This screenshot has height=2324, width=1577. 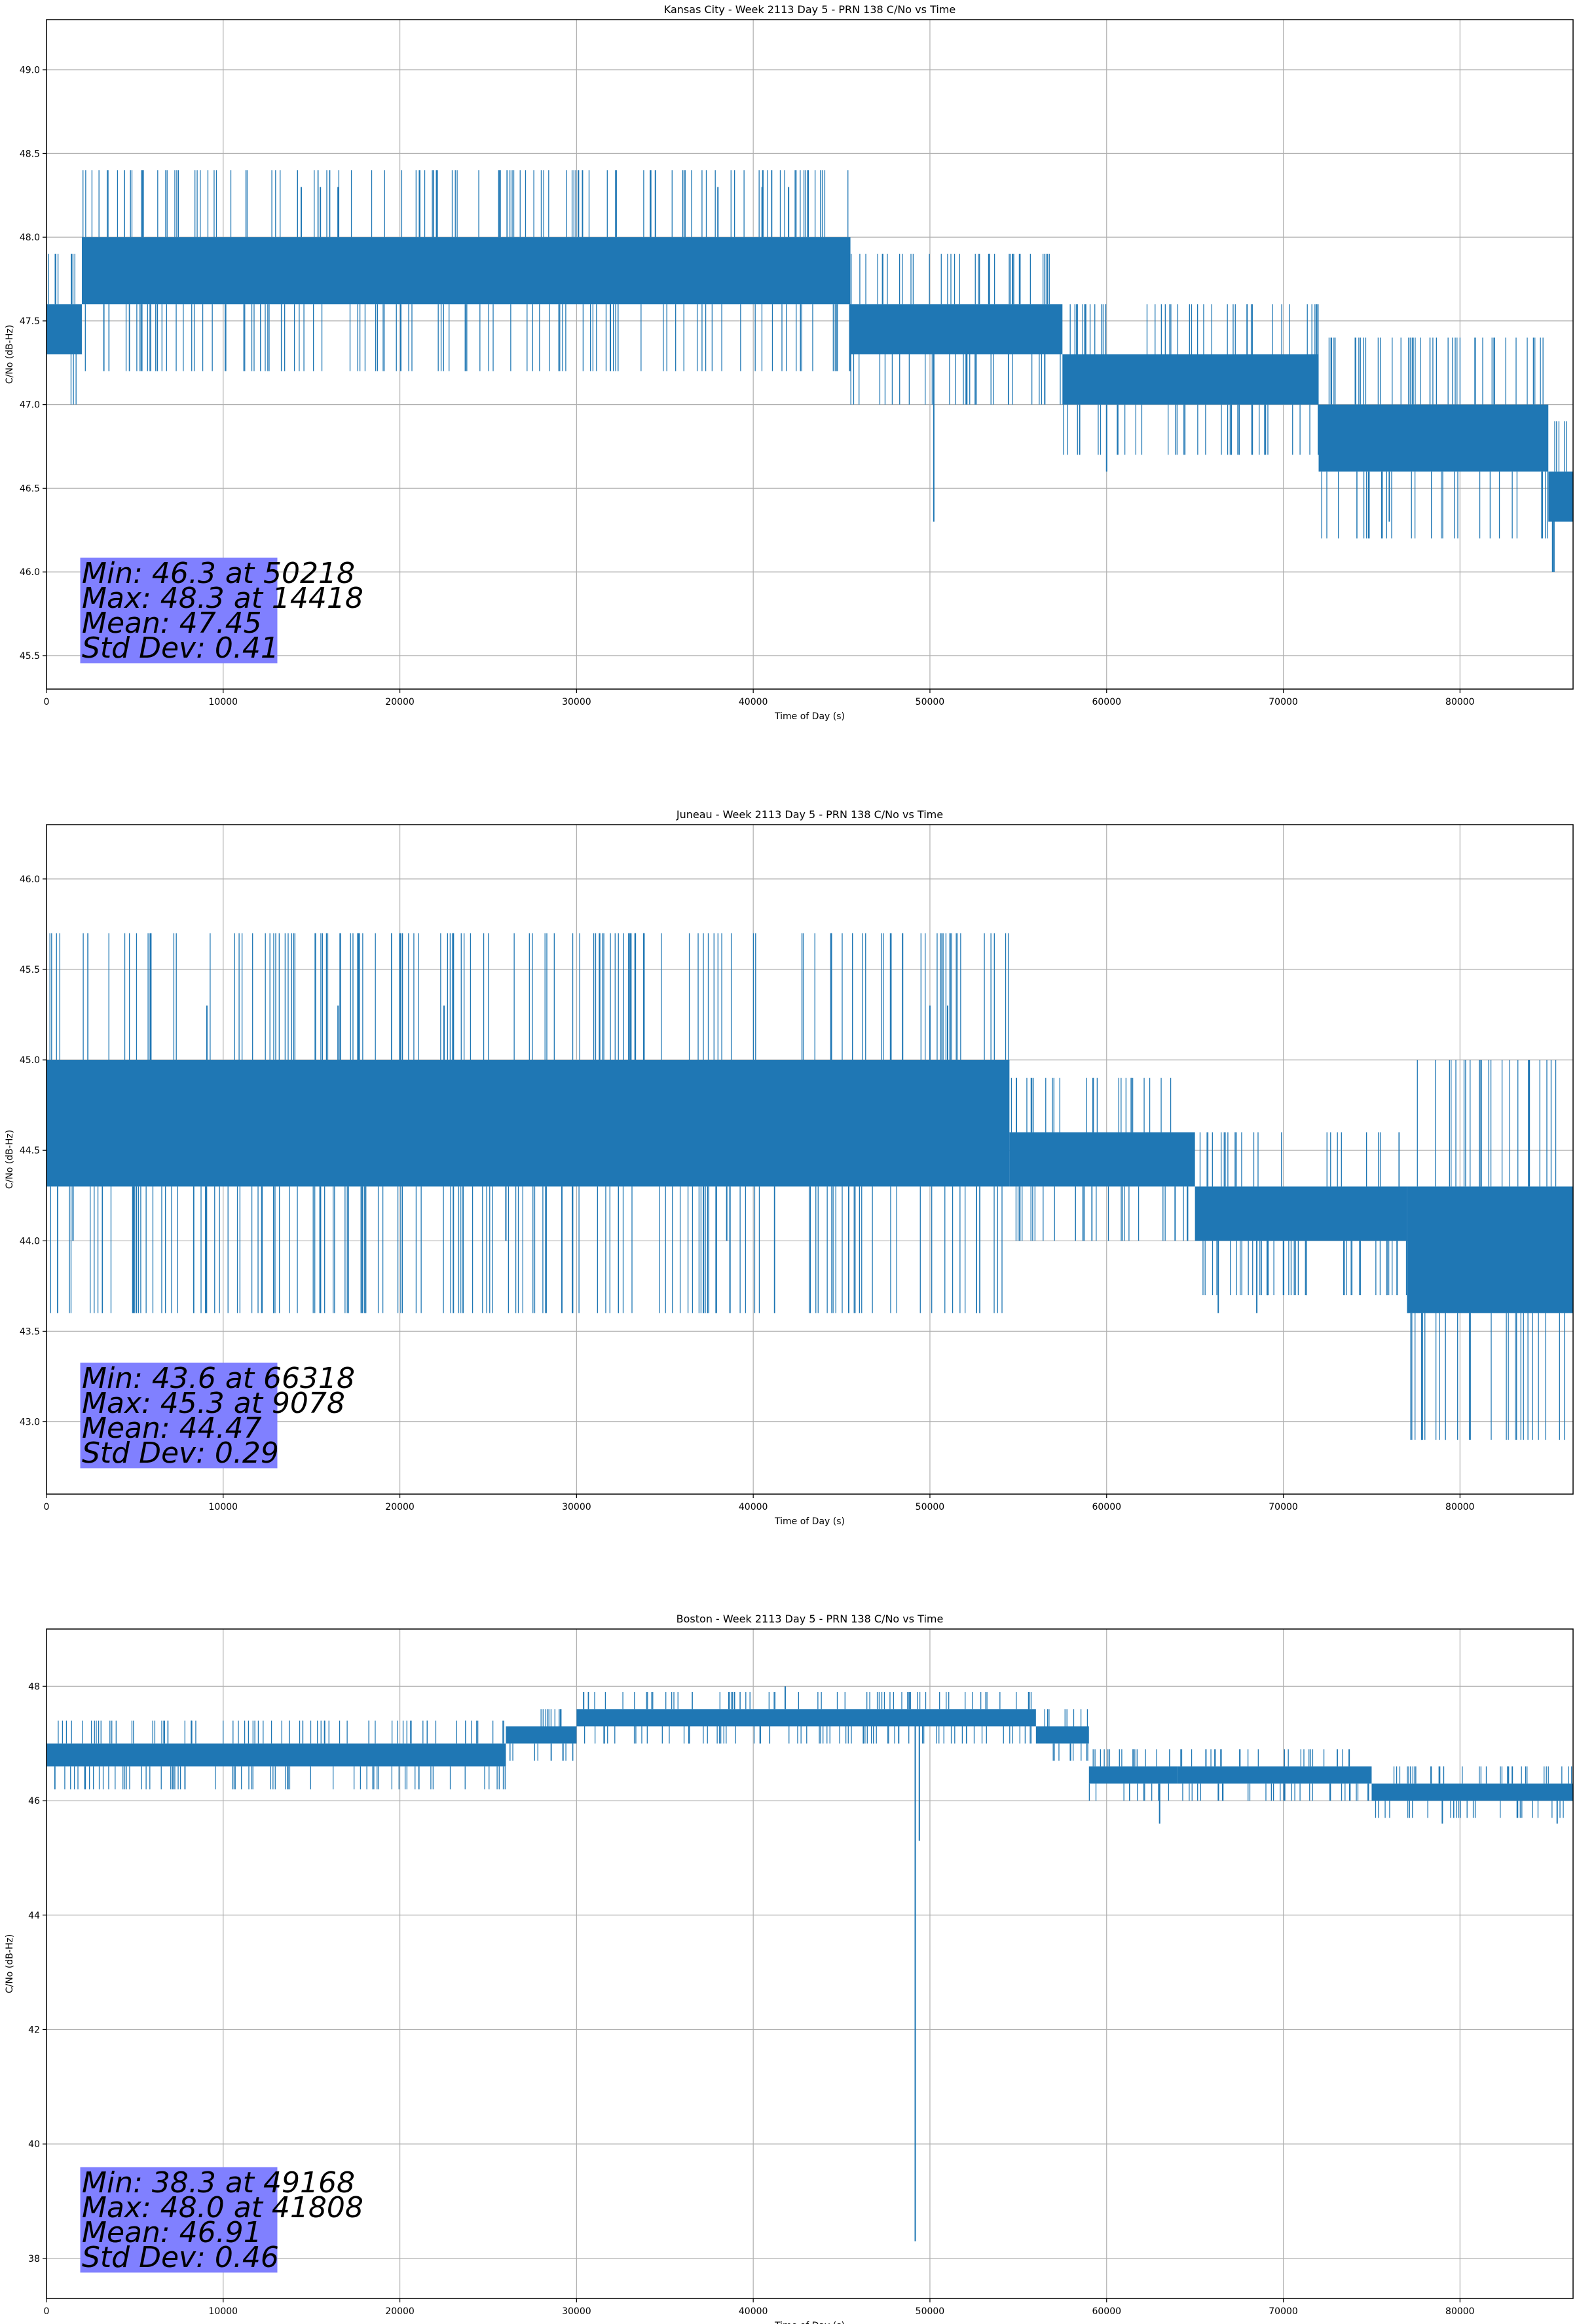 What do you see at coordinates (30, 321) in the screenshot?
I see `y-tick-label-5: 47.5` at bounding box center [30, 321].